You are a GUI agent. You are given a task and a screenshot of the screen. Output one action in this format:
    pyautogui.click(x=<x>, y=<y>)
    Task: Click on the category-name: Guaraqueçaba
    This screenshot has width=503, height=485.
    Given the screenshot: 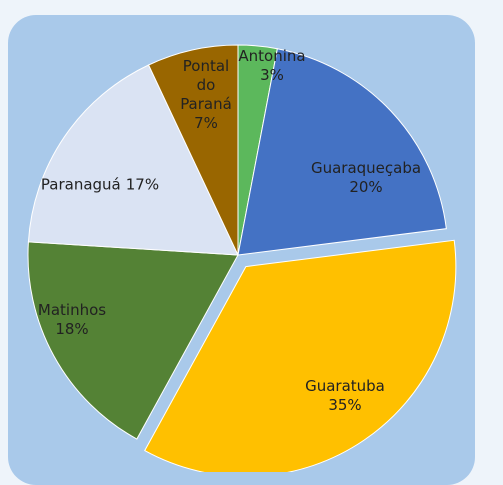 What is the action you would take?
    pyautogui.click(x=366, y=168)
    